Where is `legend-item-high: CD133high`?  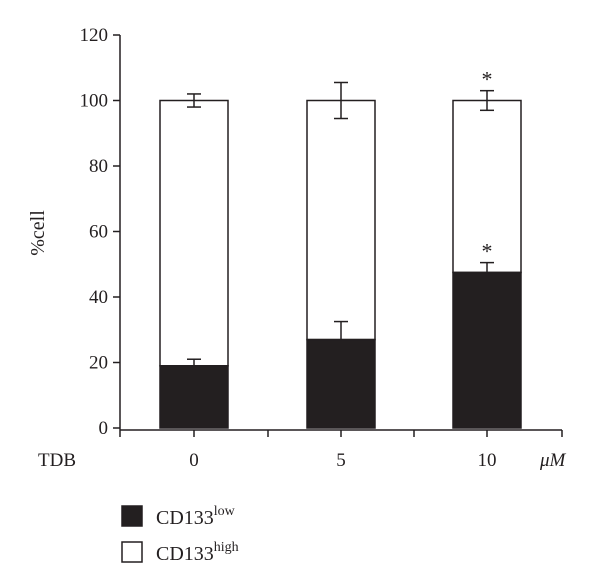
legend-item-high: CD133high is located at coordinates (180, 552).